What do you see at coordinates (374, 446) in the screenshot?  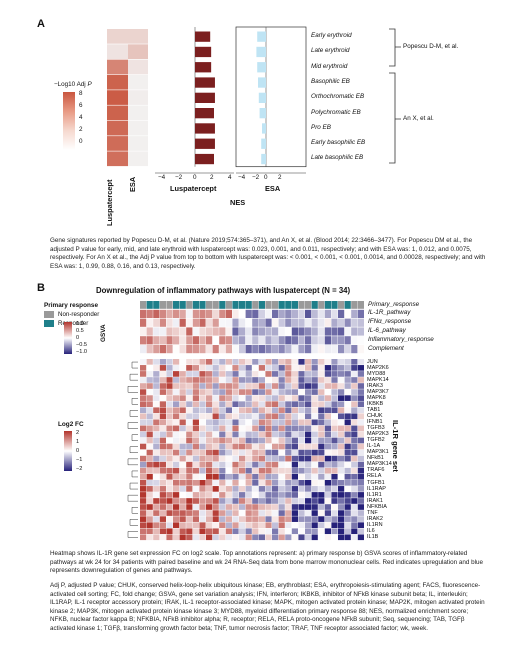 I see `gene-label-14: IL-1A` at bounding box center [374, 446].